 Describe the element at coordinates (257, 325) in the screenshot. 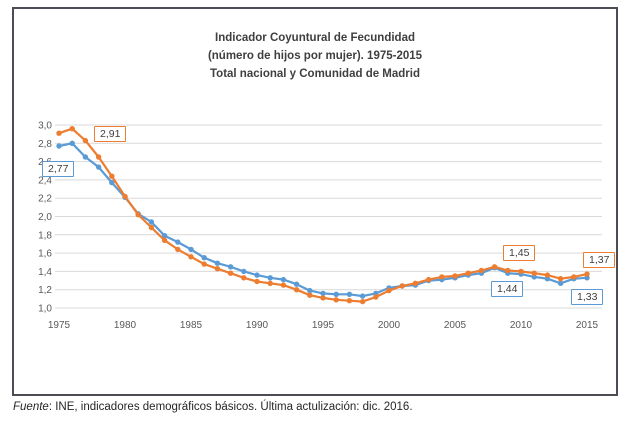

I see `x-tick-label: 1990` at that location.